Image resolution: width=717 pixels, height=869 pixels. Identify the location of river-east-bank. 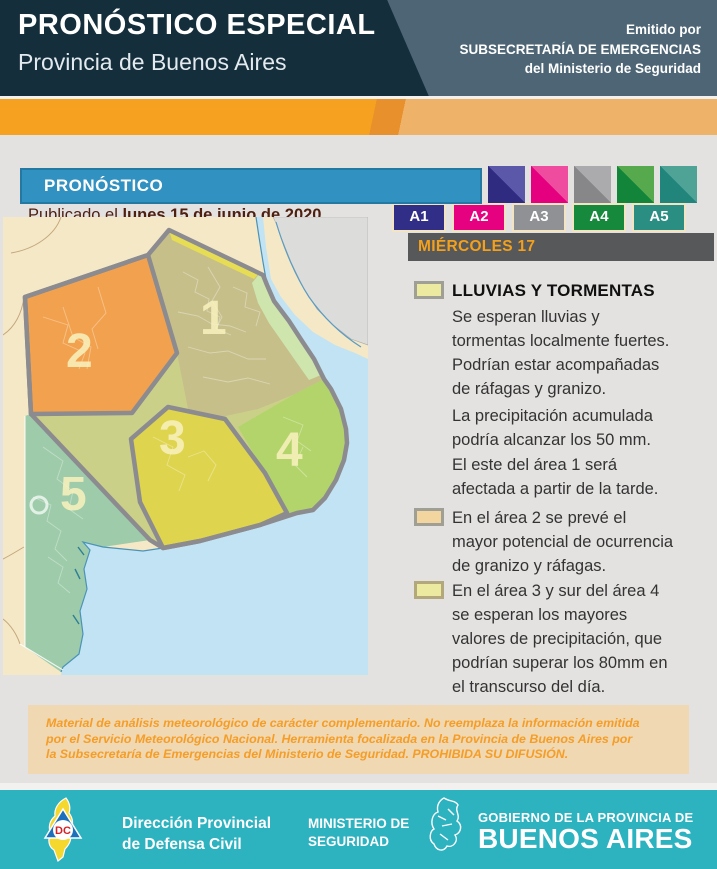
(318, 284).